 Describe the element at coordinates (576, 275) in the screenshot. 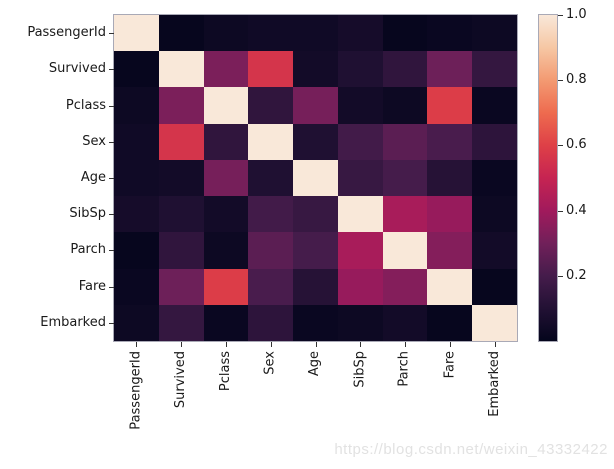

I see `colorbar-tick-label: 0.2` at that location.